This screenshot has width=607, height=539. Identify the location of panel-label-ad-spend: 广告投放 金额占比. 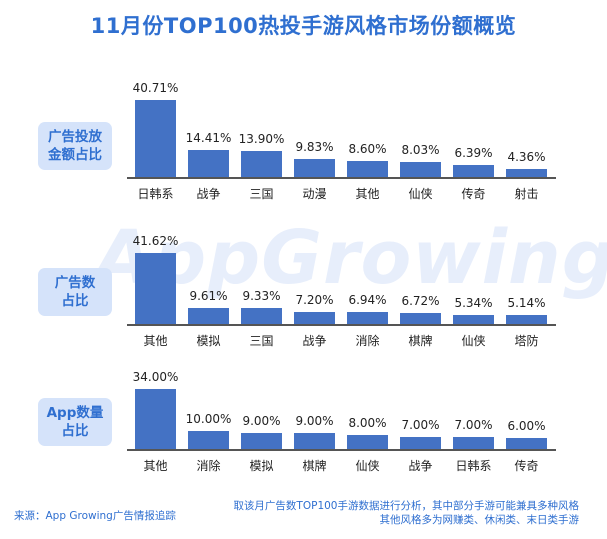
(75, 146).